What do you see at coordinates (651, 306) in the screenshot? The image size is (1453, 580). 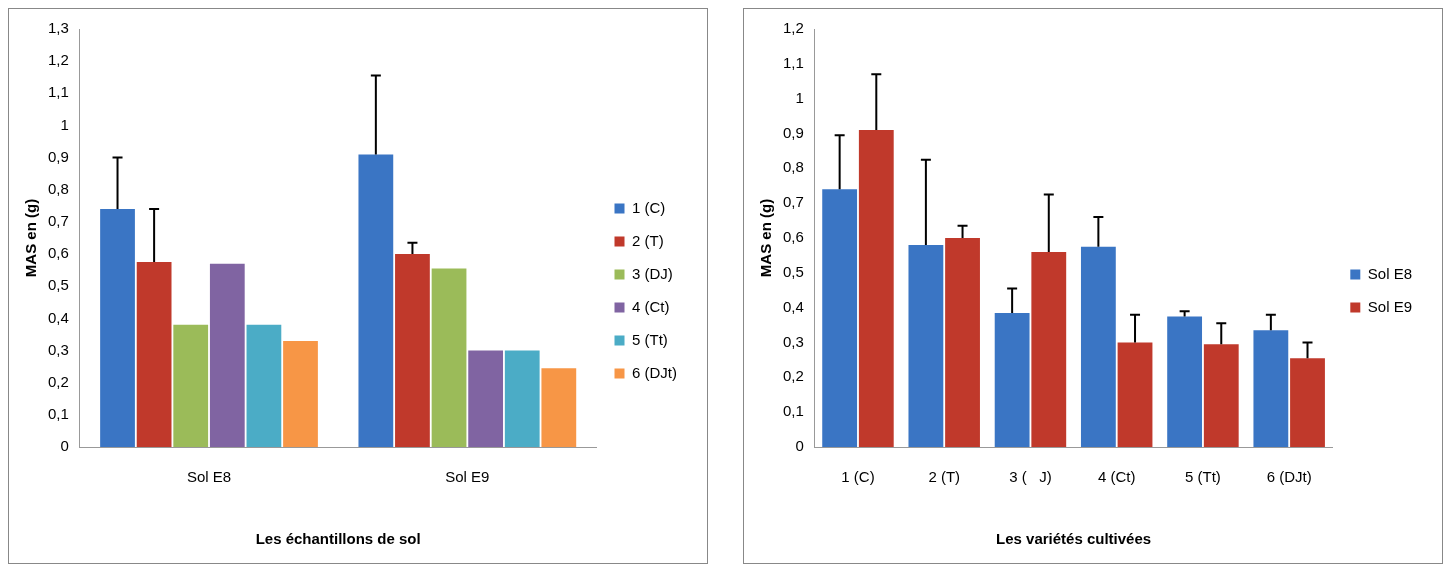 I see `legend-label: 4 (Ct)` at bounding box center [651, 306].